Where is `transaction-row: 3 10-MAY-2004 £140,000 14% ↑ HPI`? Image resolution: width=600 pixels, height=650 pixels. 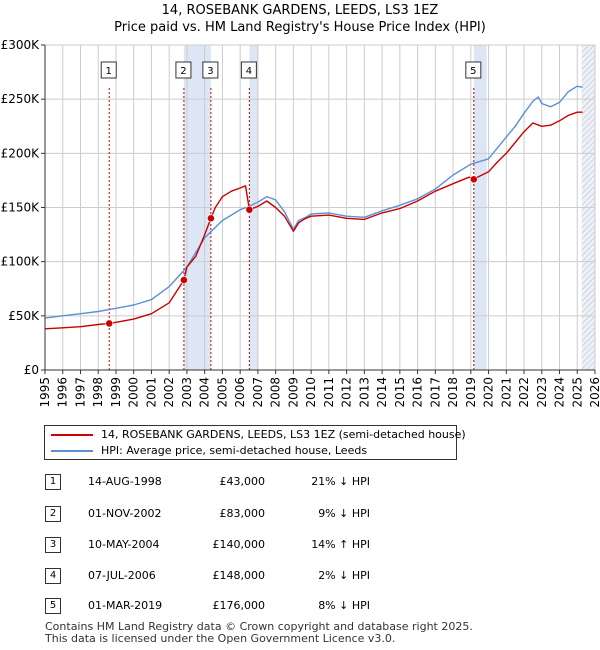
transaction-row: 3 10-MAY-2004 £140,000 14% ↑ HPI is located at coordinates (300, 546).